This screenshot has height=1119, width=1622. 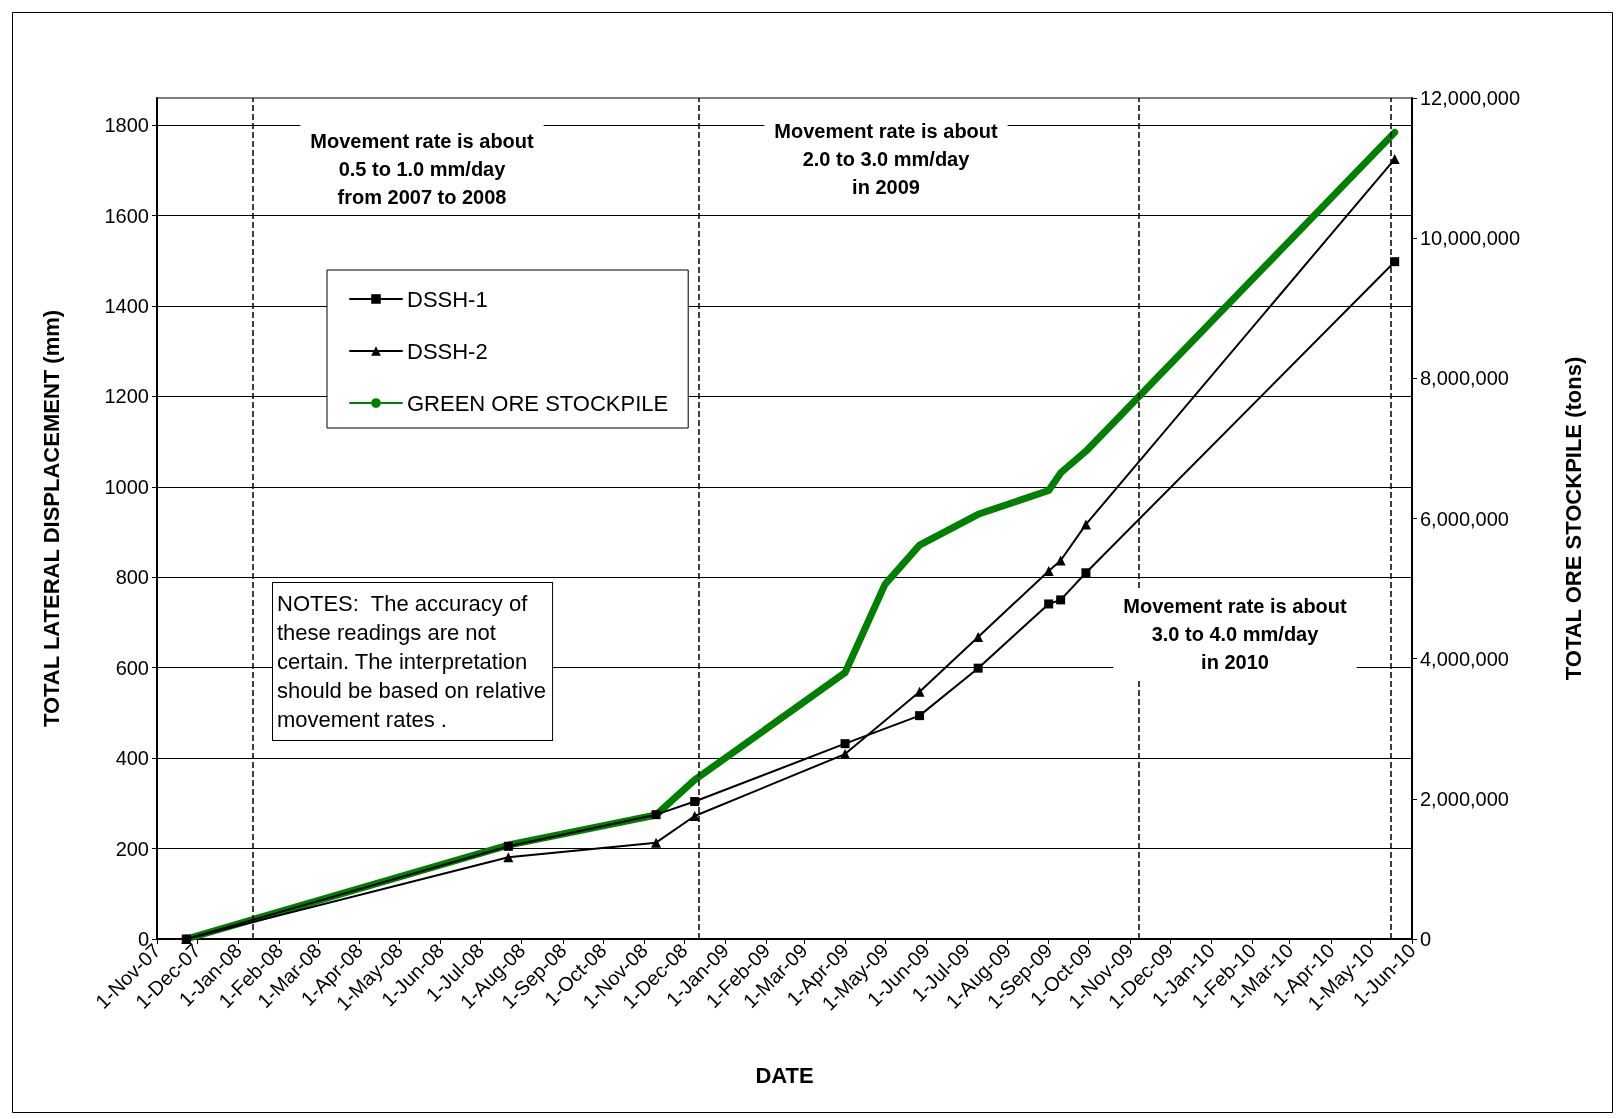 What do you see at coordinates (126, 486) in the screenshot?
I see `y-tick-label: 1000` at bounding box center [126, 486].